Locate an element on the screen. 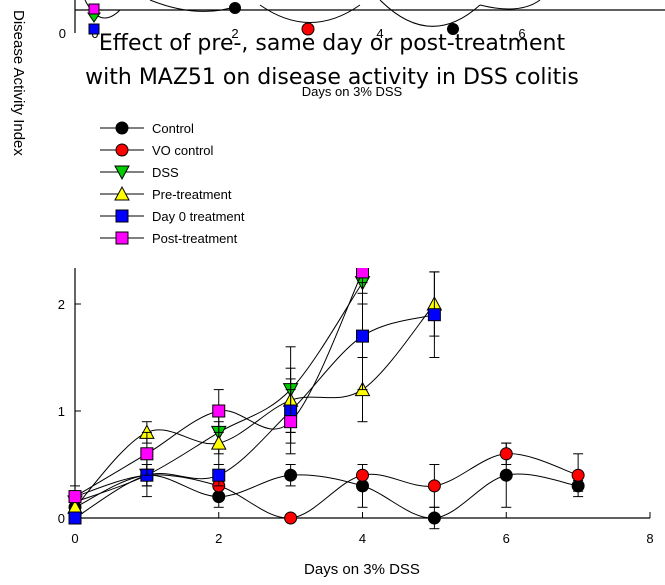 The width and height of the screenshot is (665, 585). legend-item-post-treatment: Post-treatment is located at coordinates (169, 238).